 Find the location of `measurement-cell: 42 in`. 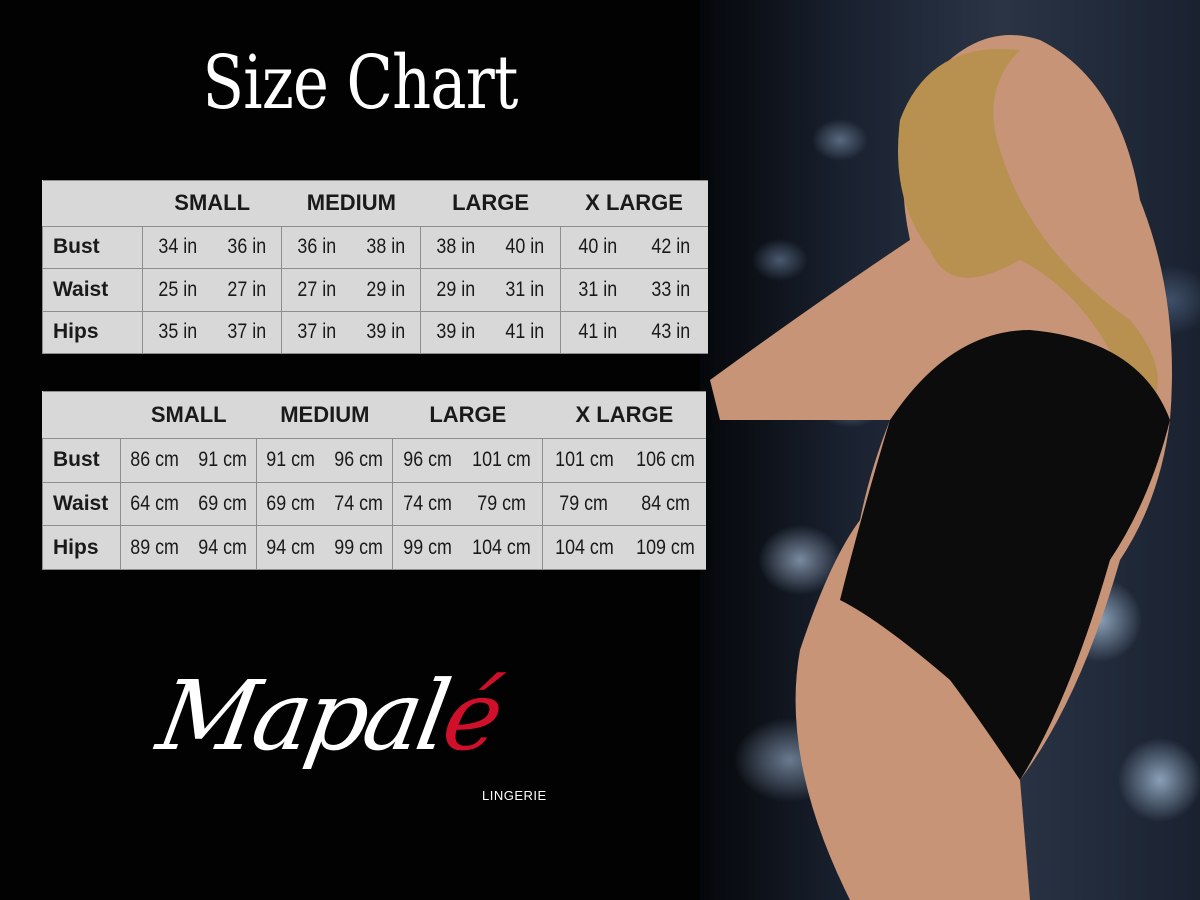

measurement-cell: 42 in is located at coordinates (671, 247).